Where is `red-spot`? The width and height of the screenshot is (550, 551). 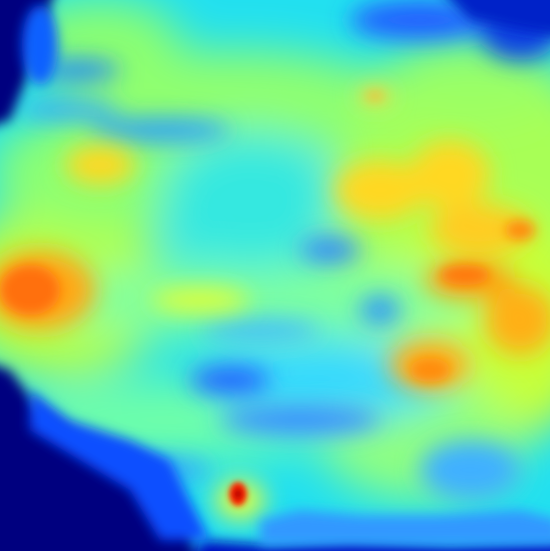
red-spot is located at coordinates (238, 494).